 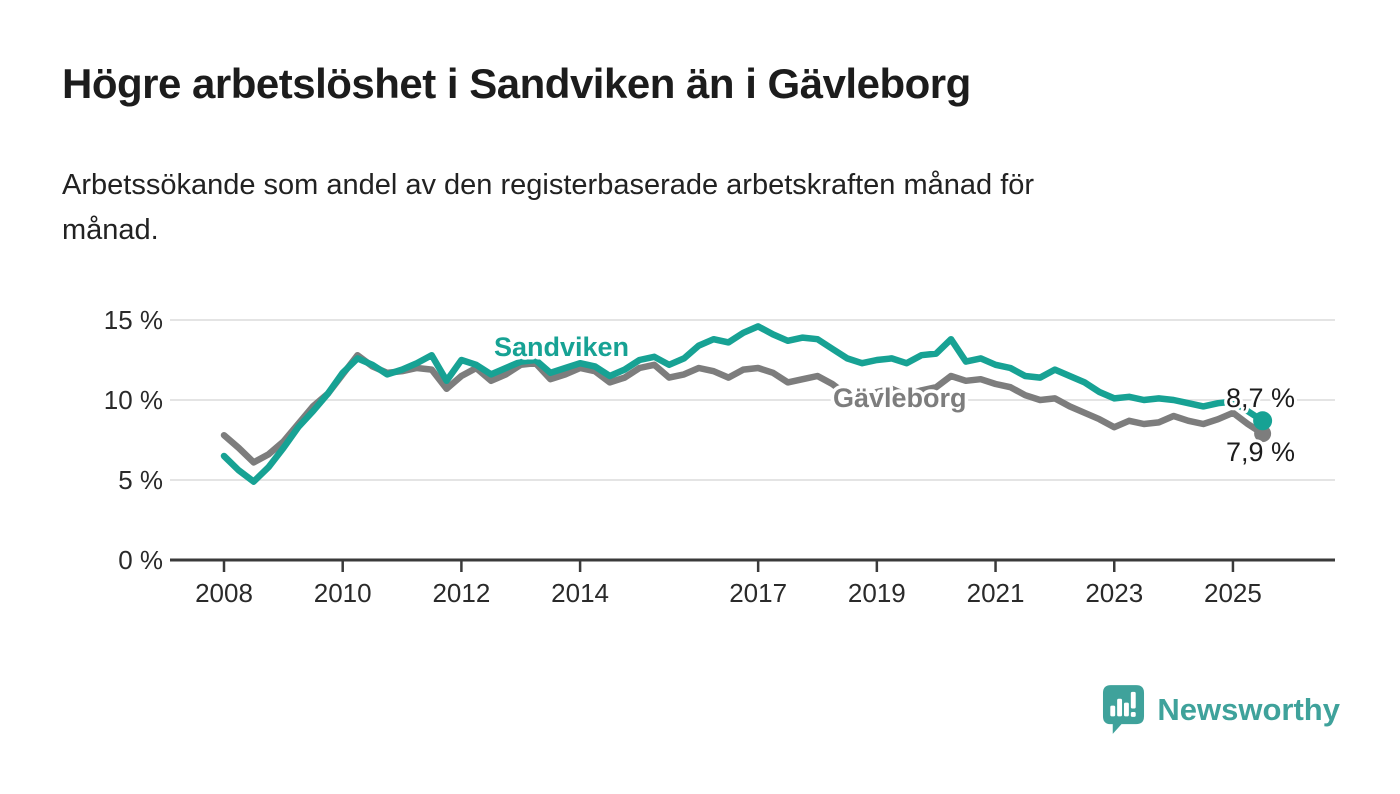 I want to click on end-value-label-sandviken: 8,7 %, so click(x=1260, y=398).